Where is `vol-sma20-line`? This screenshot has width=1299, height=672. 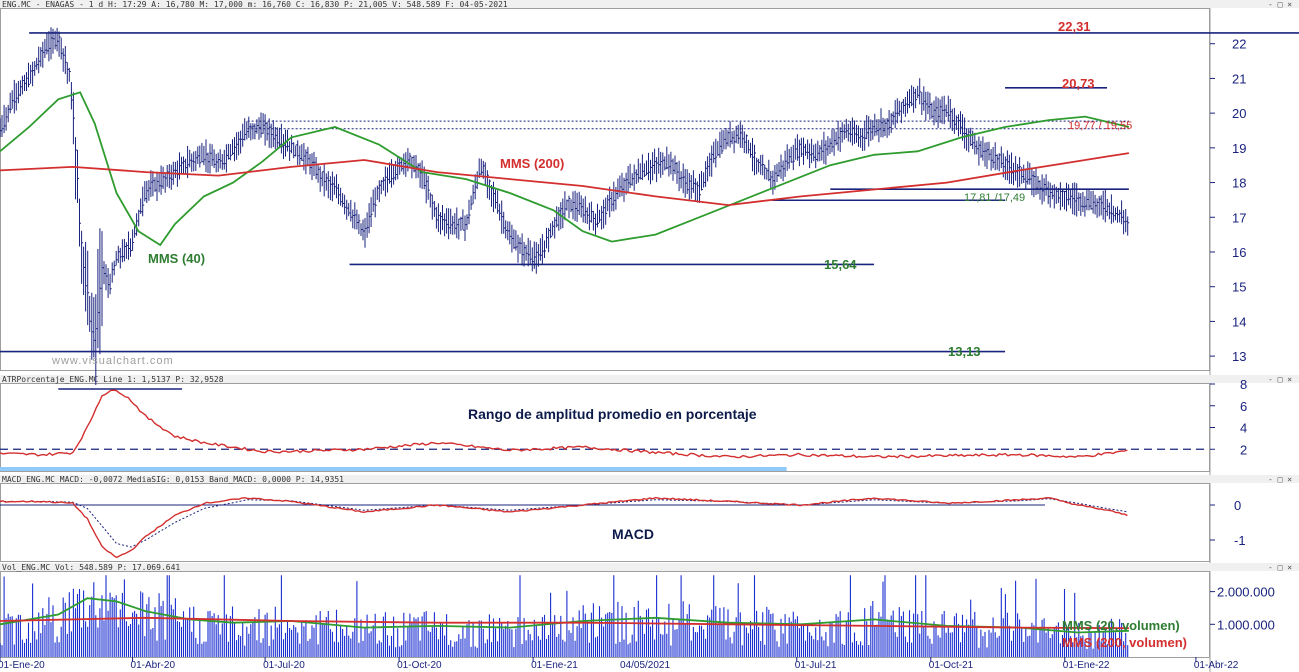
vol-sma20-line is located at coordinates (564, 615).